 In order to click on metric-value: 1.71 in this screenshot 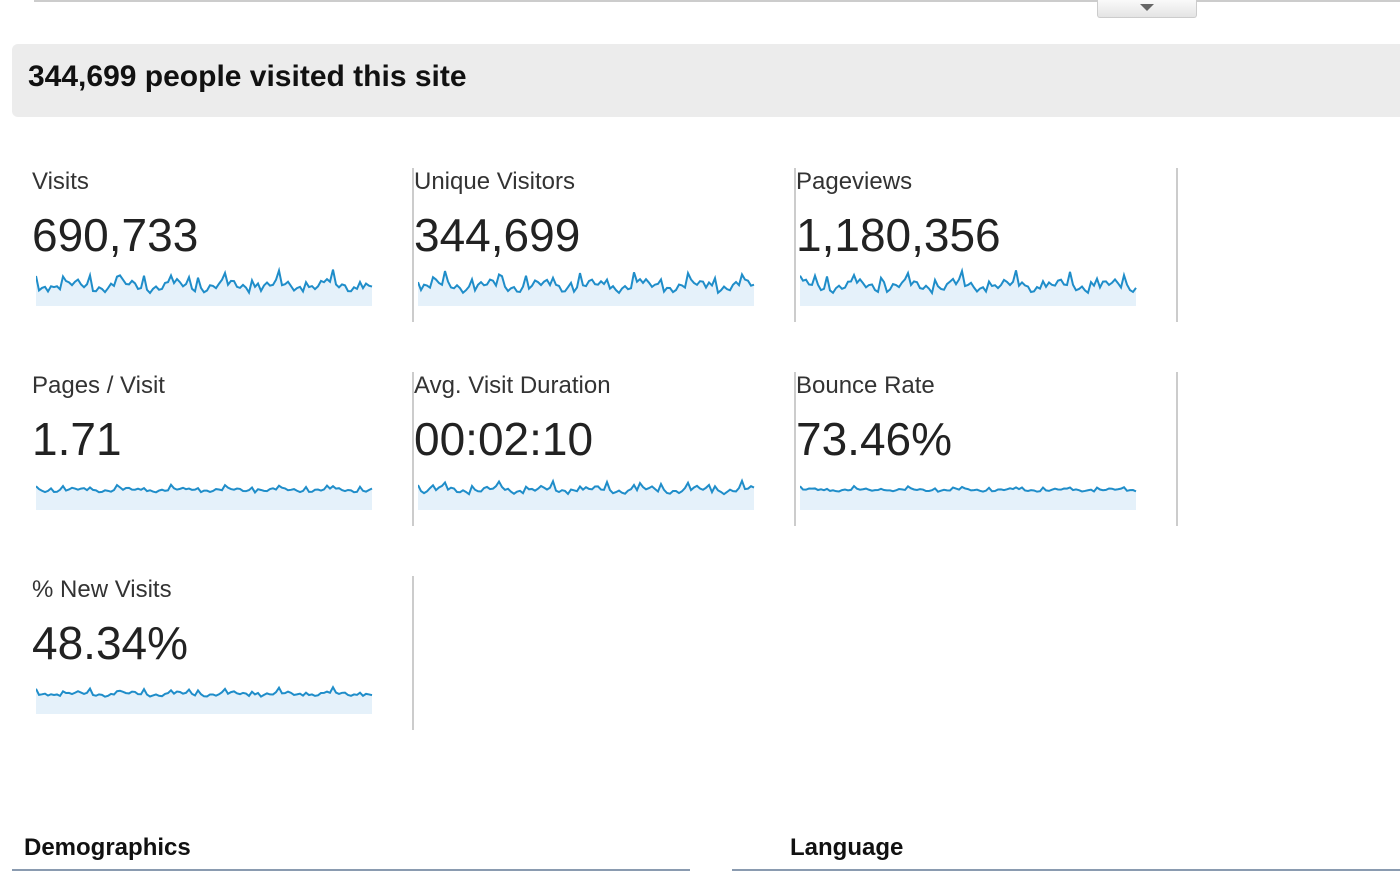, I will do `click(77, 439)`.